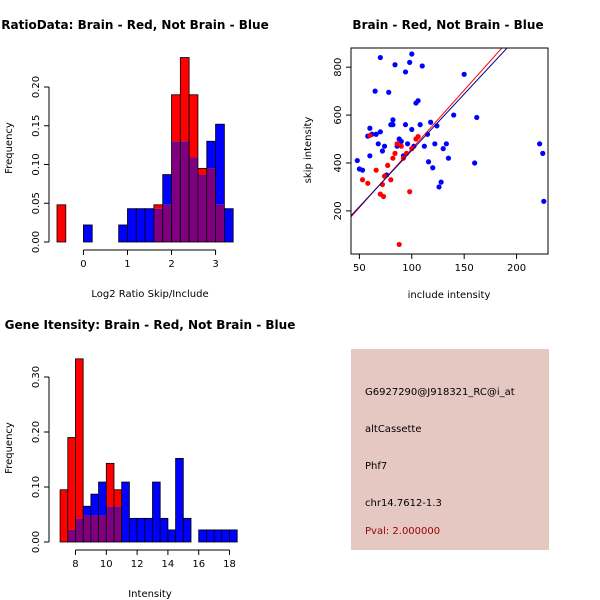 This screenshot has height=600, width=600. What do you see at coordinates (168, 564) in the screenshot?
I see `x-tick-label: 14` at bounding box center [168, 564].